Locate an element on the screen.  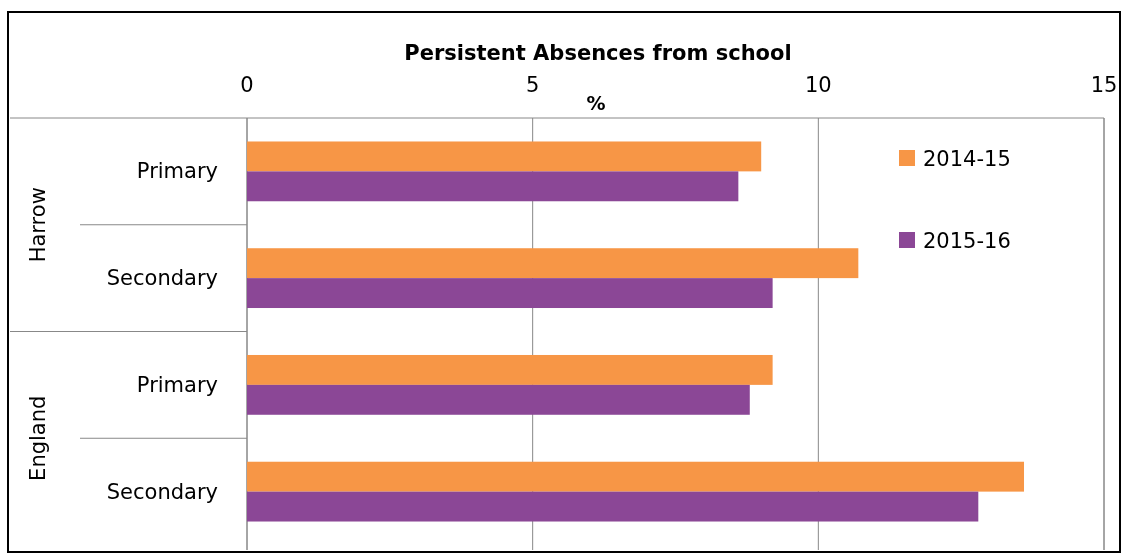
text: England is located at coordinates (38, 438).